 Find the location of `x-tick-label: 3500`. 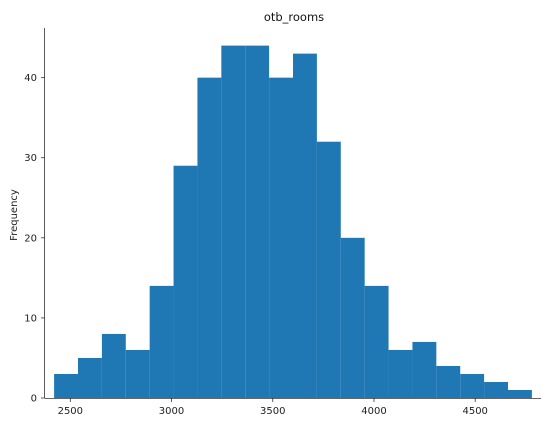

x-tick-label: 3500 is located at coordinates (272, 411).